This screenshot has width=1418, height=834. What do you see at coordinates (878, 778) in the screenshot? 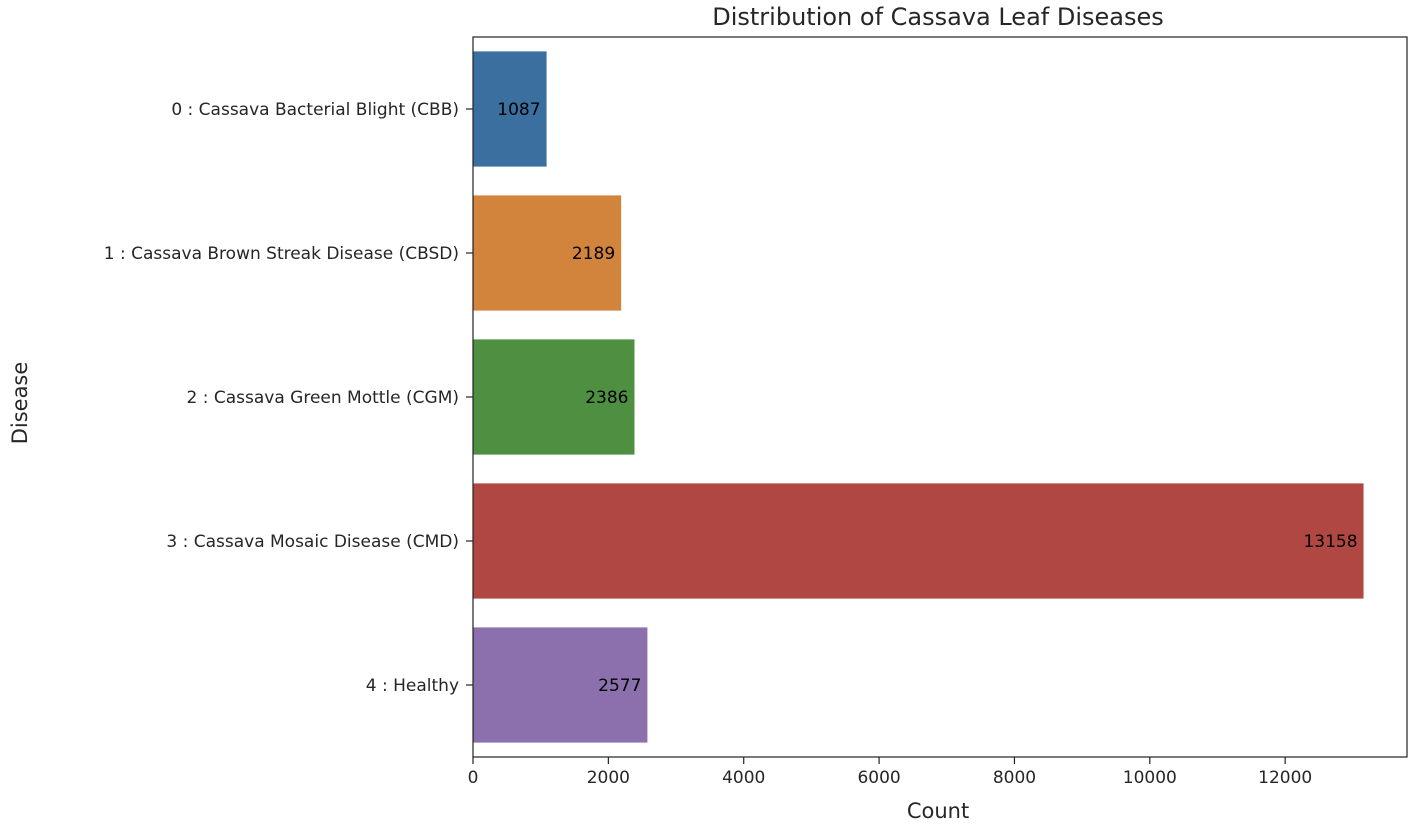
I see `x-tick-label-3: 6000` at bounding box center [878, 778].